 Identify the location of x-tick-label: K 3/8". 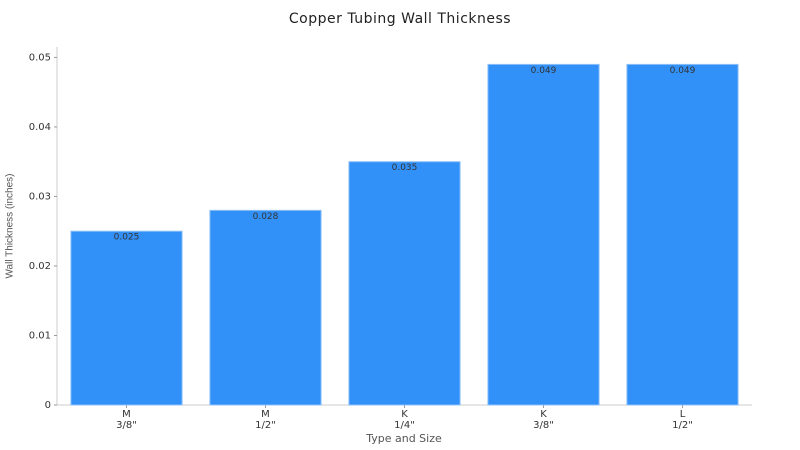
(543, 420).